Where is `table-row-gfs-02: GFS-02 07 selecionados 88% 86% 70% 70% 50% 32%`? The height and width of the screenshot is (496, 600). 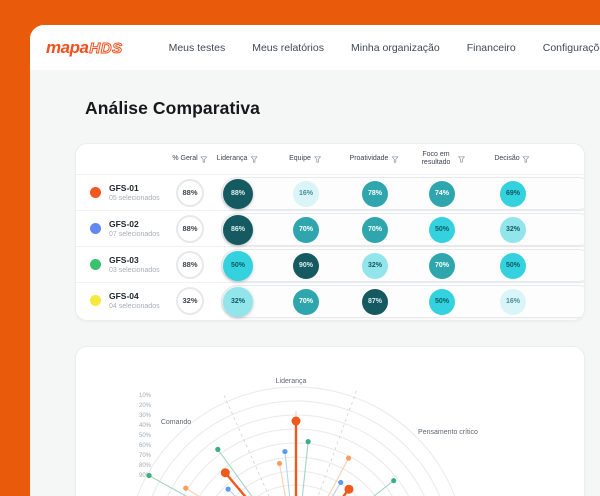
table-row-gfs-02: GFS-02 07 selecionados 88% 86% 70% 70% 50% 32% is located at coordinates (330, 229).